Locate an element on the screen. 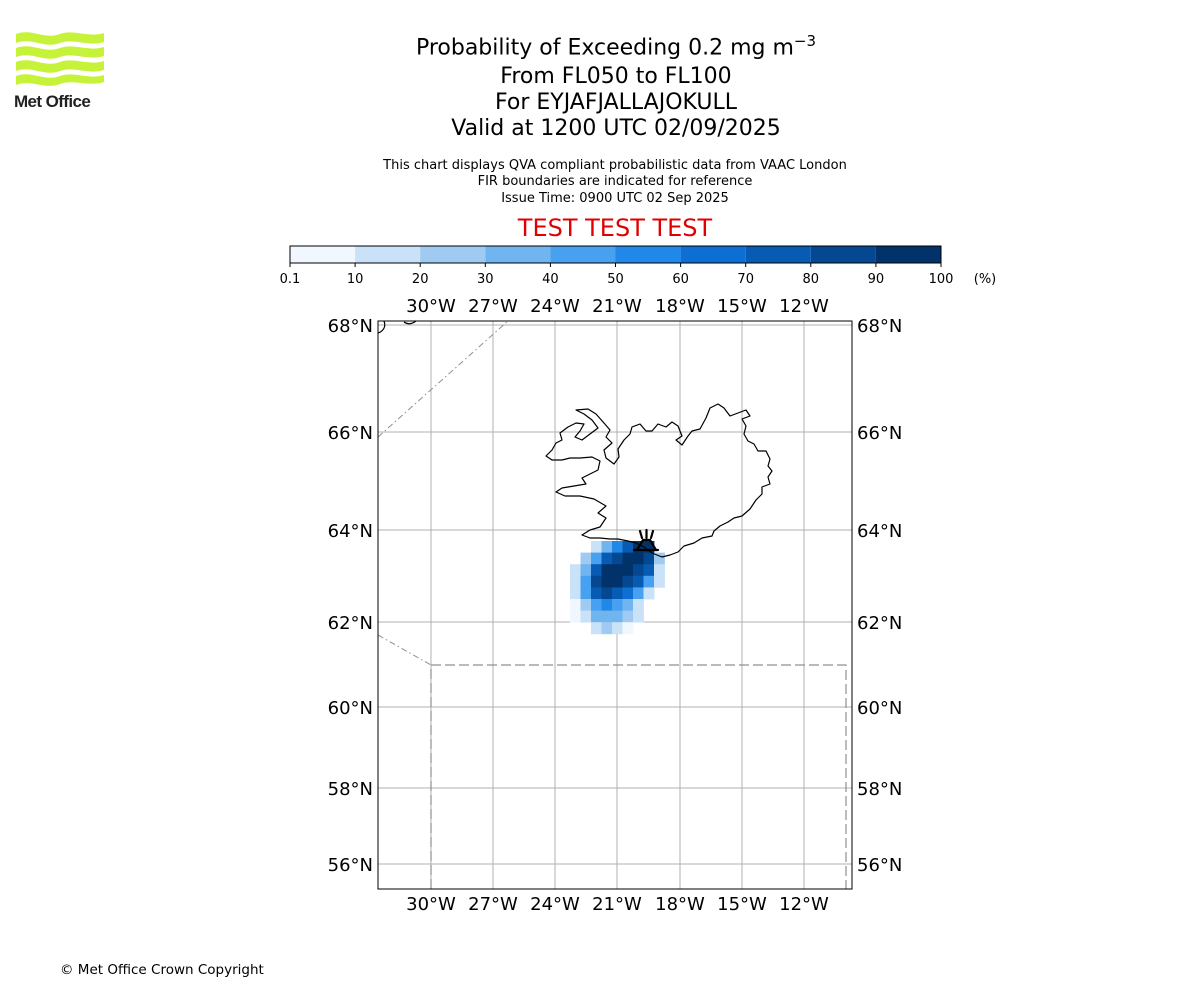 This screenshot has height=1000, width=1200. colorbar-label: 70 is located at coordinates (745, 279).